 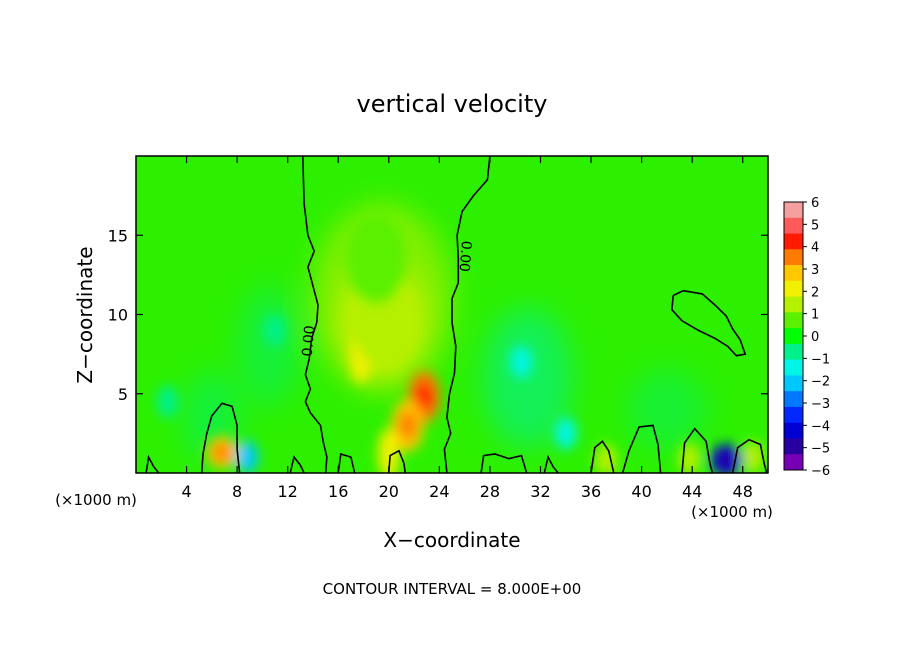 What do you see at coordinates (237, 491) in the screenshot?
I see `x-tick-label: 8` at bounding box center [237, 491].